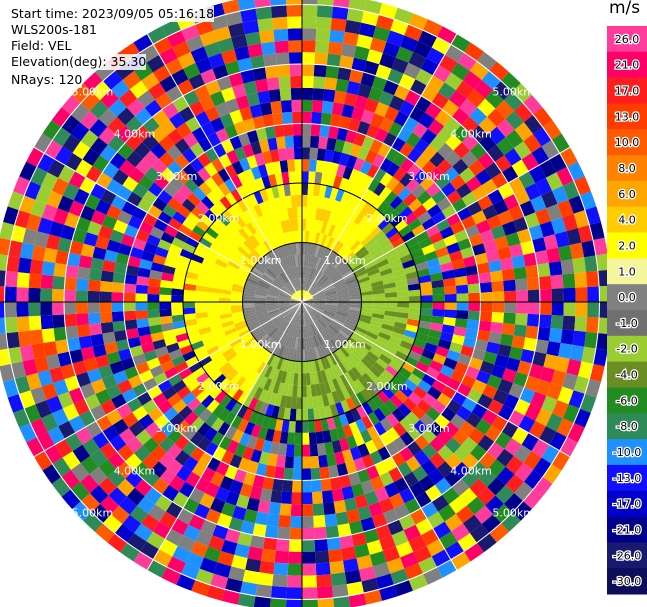 The image size is (647, 607). I want to click on colorbar-tick-label: 4.0, so click(627, 220).